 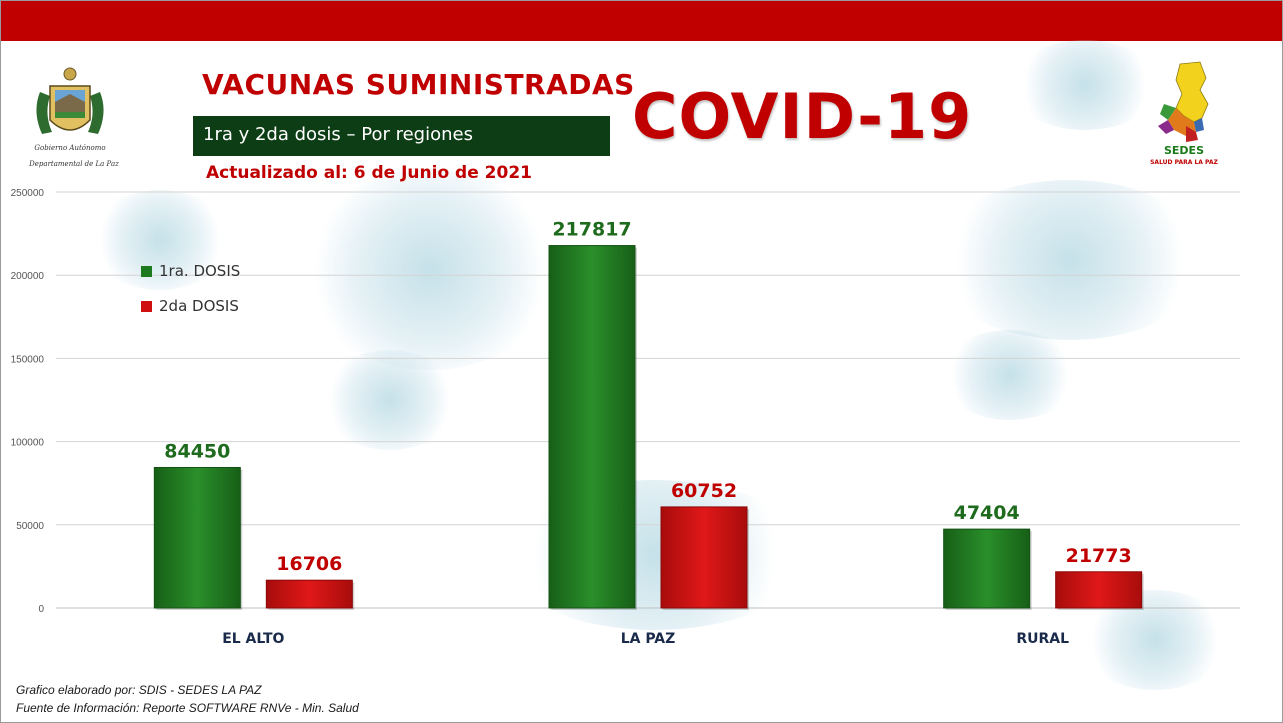 What do you see at coordinates (28, 193) in the screenshot?
I see `y-tick-label: 250000` at bounding box center [28, 193].